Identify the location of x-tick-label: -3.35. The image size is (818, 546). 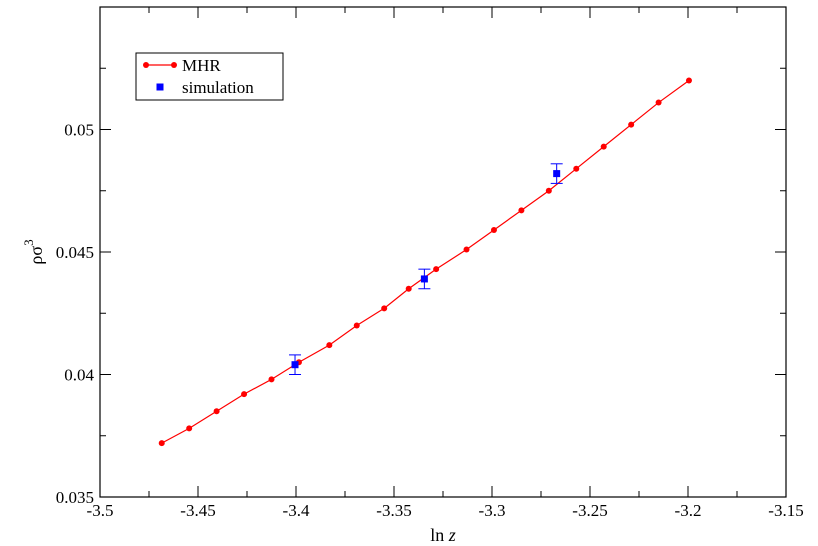
(393, 510).